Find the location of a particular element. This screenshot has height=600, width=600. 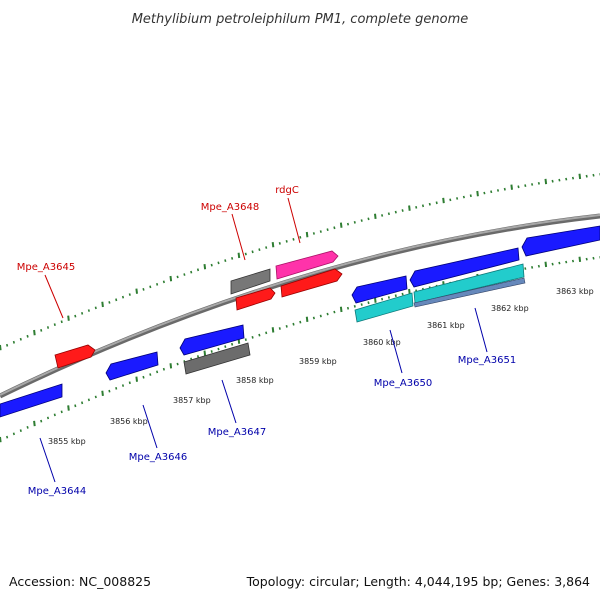

gene-mpe-a3652 is located at coordinates (560, 241).